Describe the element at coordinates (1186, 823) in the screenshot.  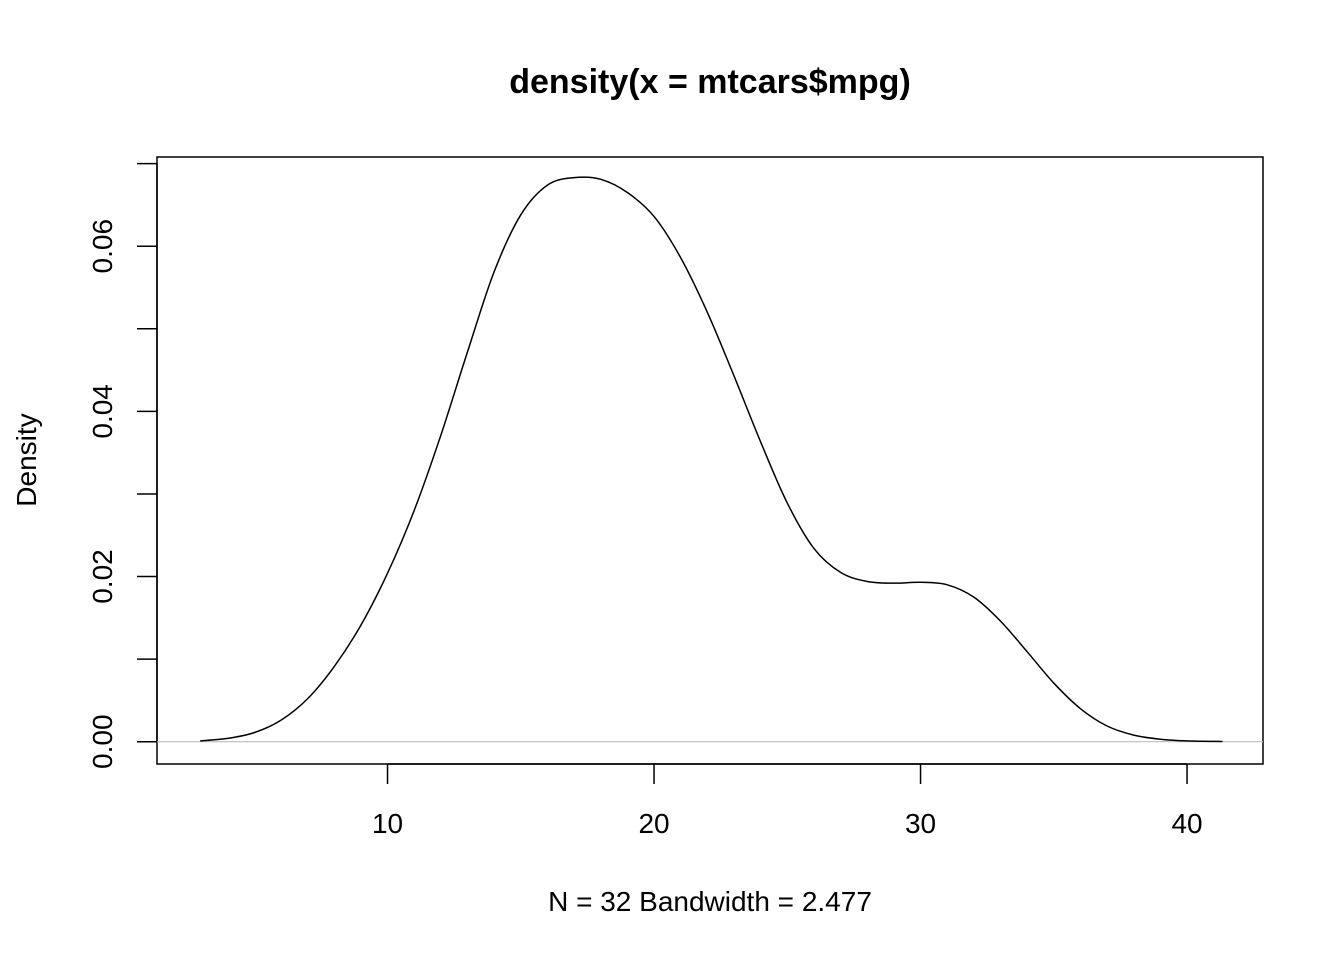
I see `x-tick-label: 40` at that location.